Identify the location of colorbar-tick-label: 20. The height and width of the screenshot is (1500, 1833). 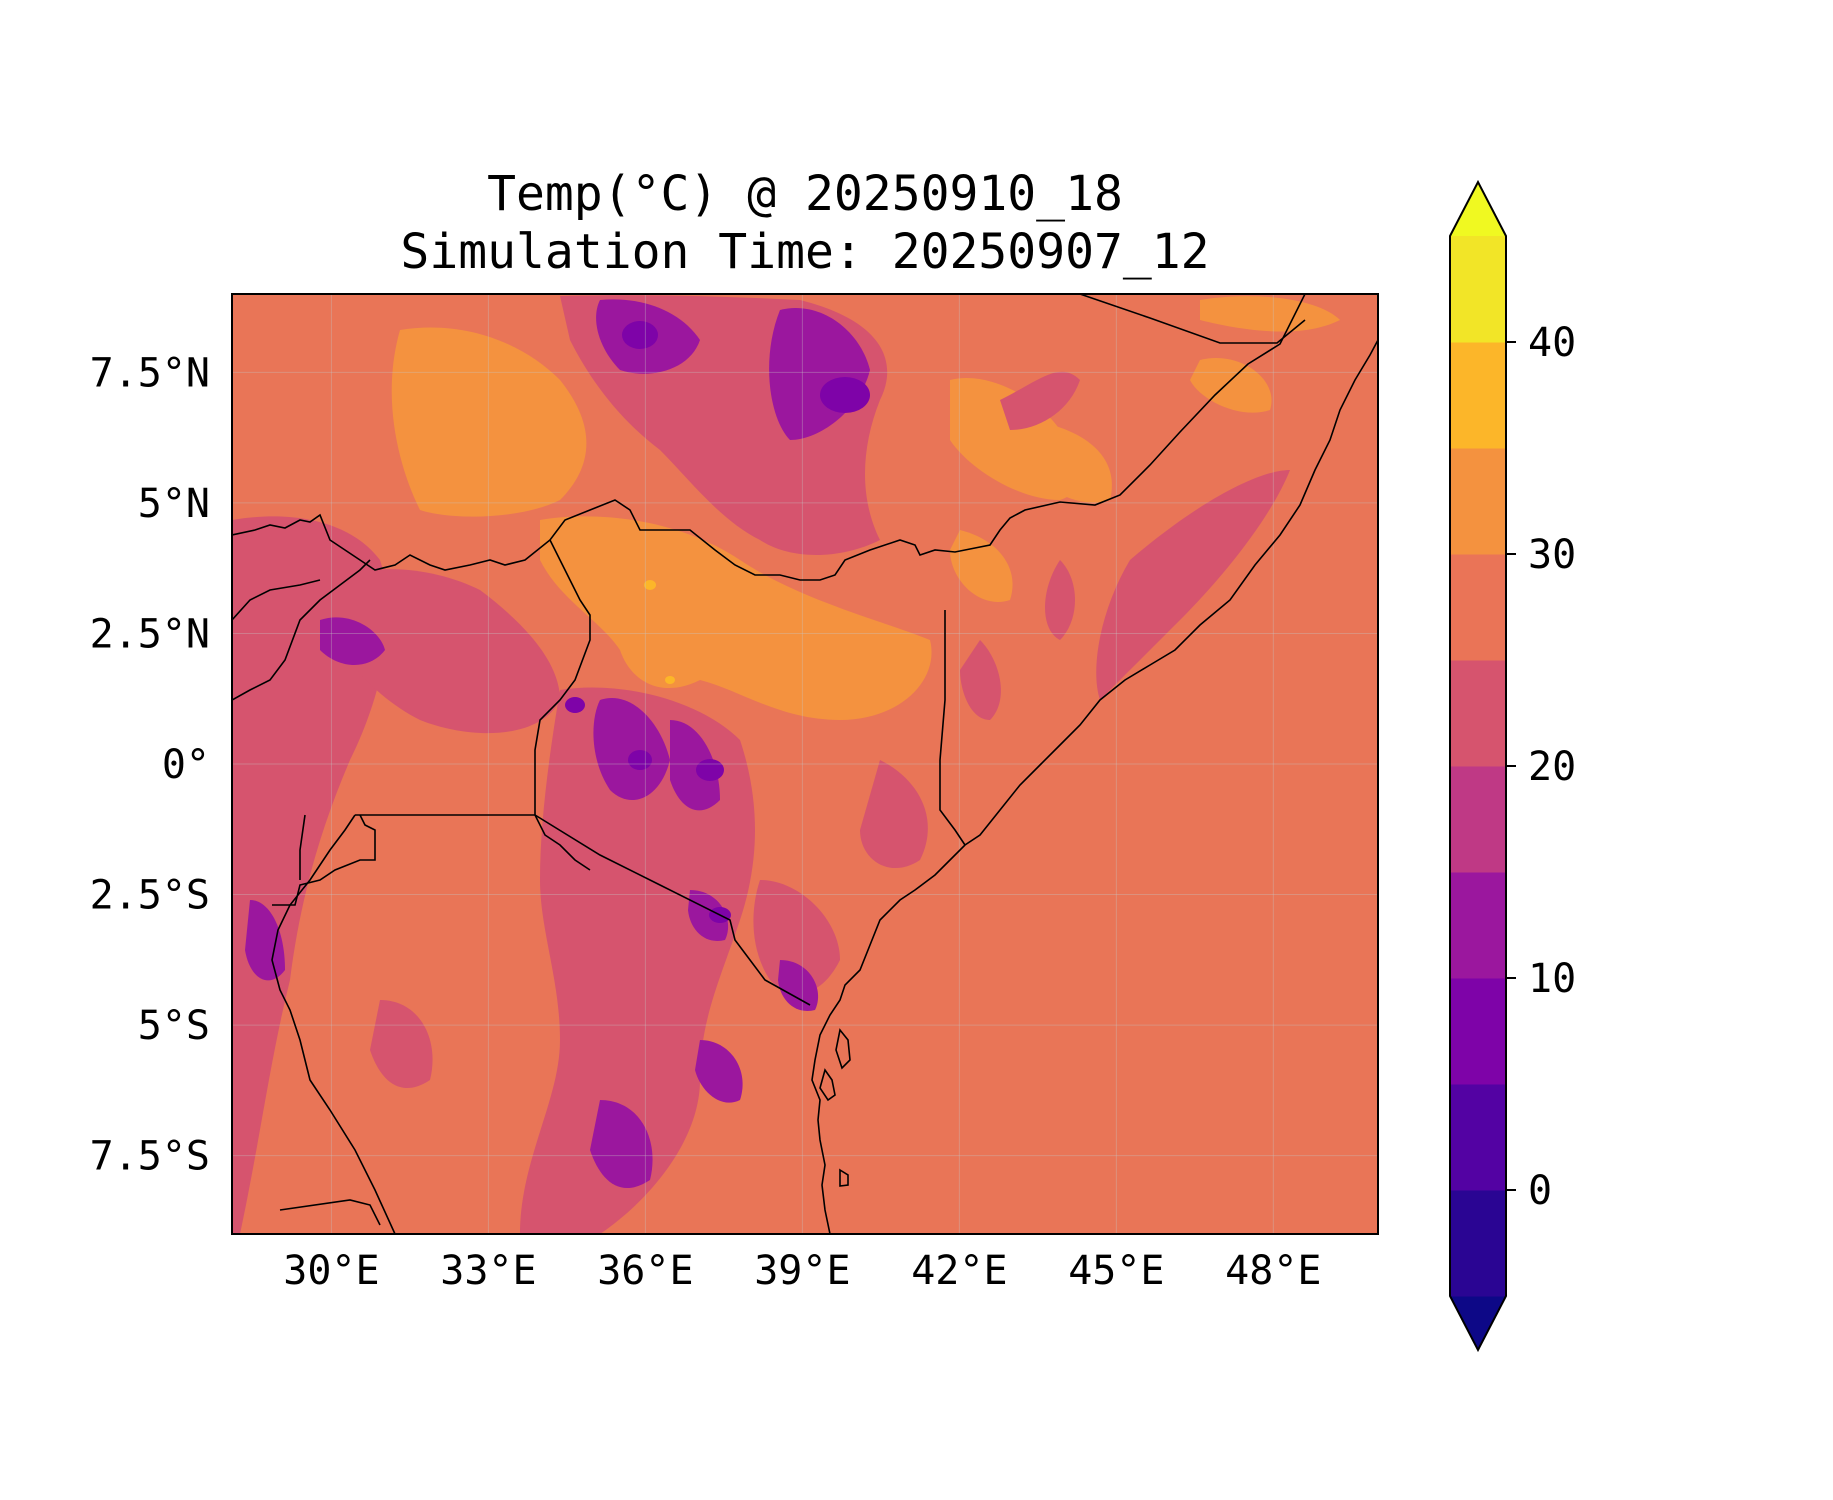
(1552, 767).